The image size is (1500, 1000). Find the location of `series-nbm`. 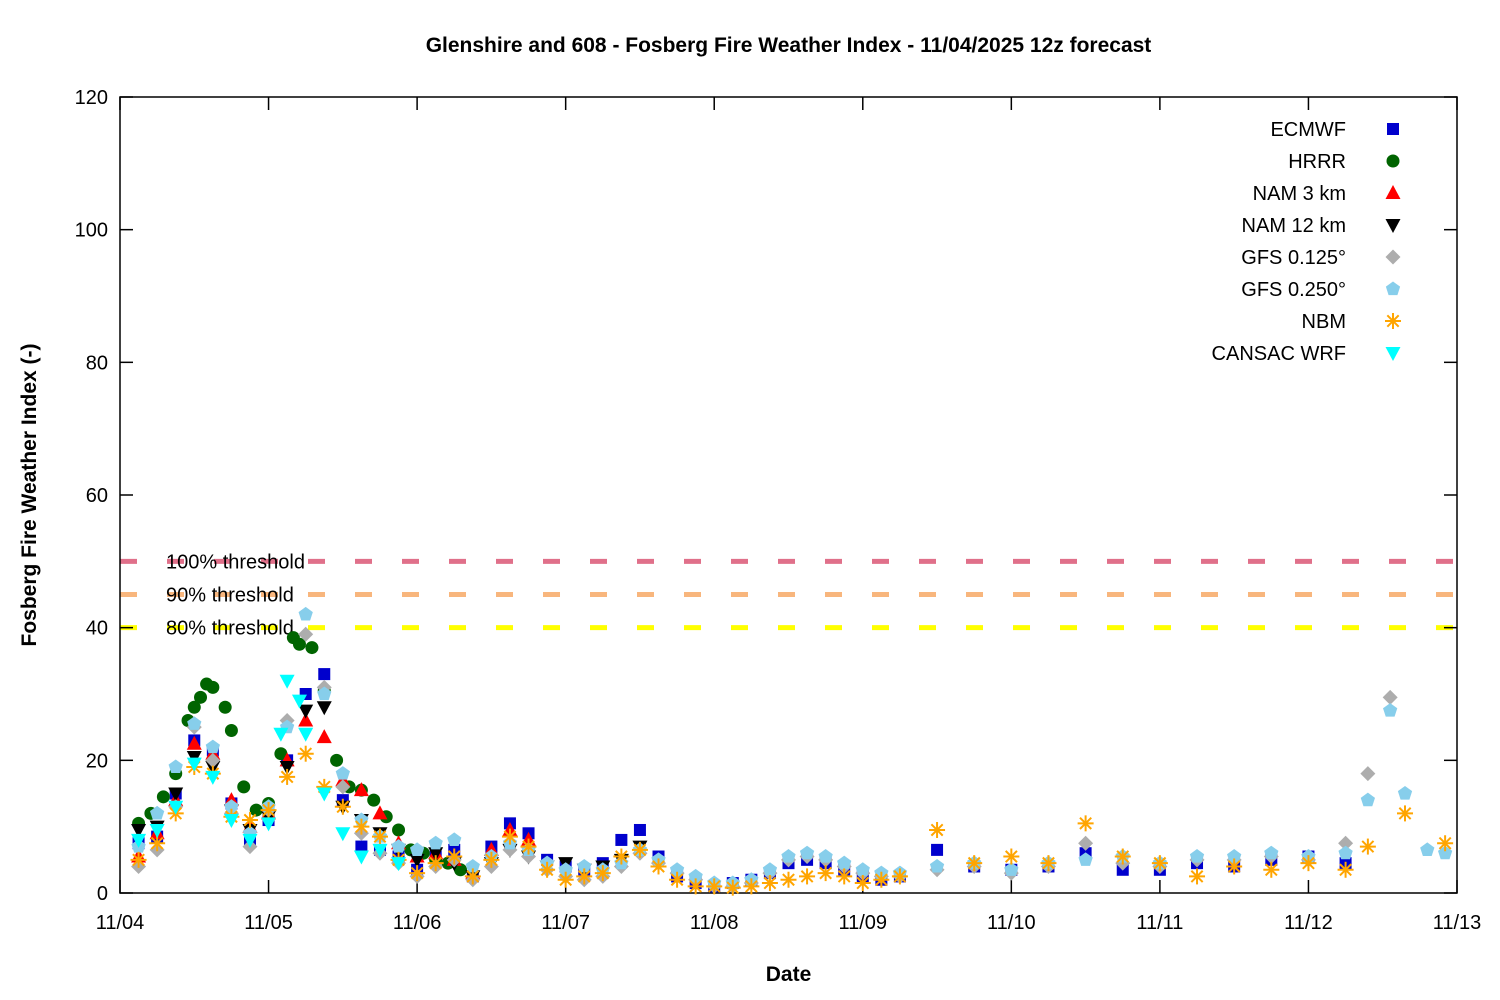

series-nbm is located at coordinates (792, 820).